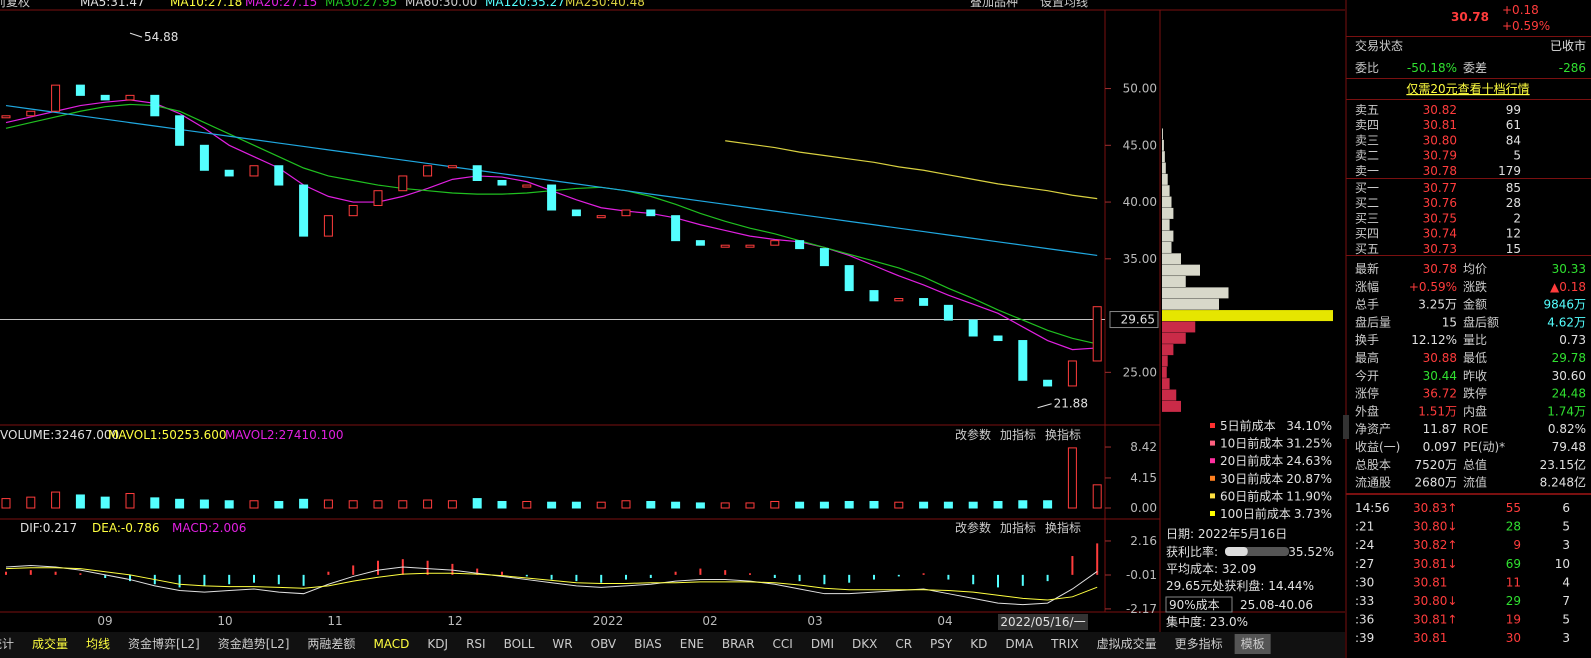 This screenshot has width=1591, height=658. I want to click on tab: DKX, so click(864, 644).